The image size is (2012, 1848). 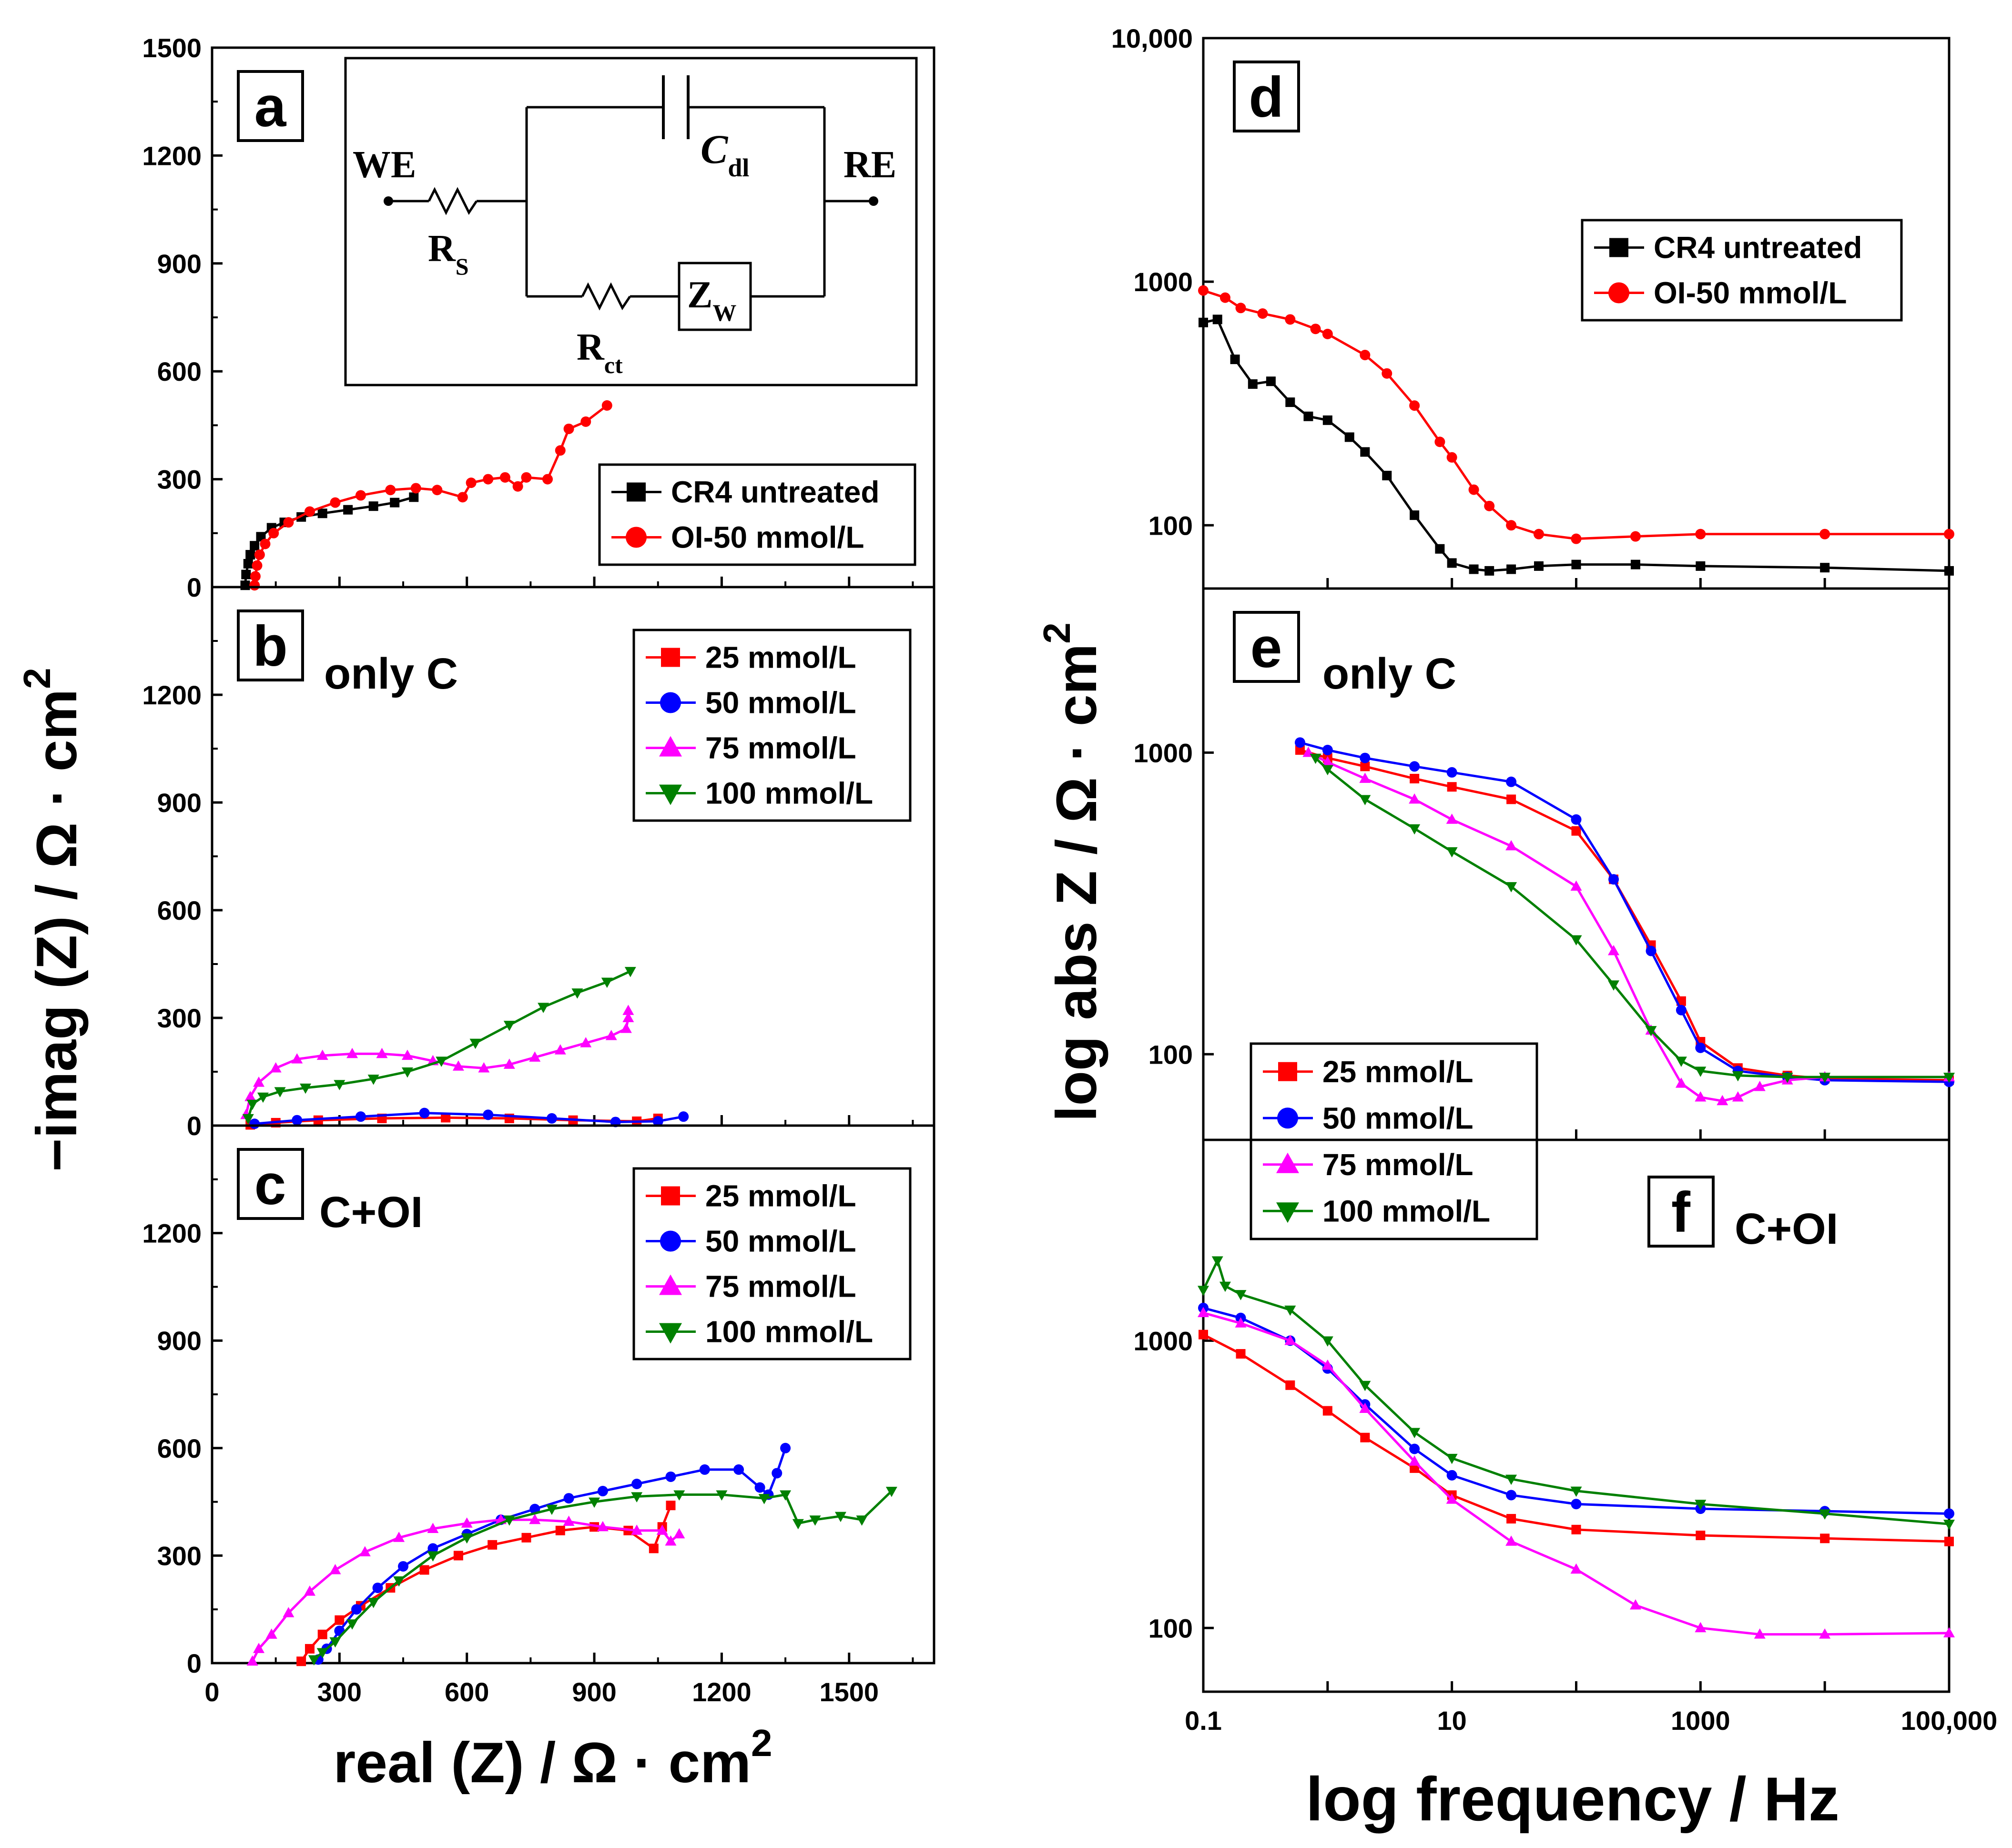 I want to click on y-tick-label-b-0: 0, so click(x=194, y=1126).